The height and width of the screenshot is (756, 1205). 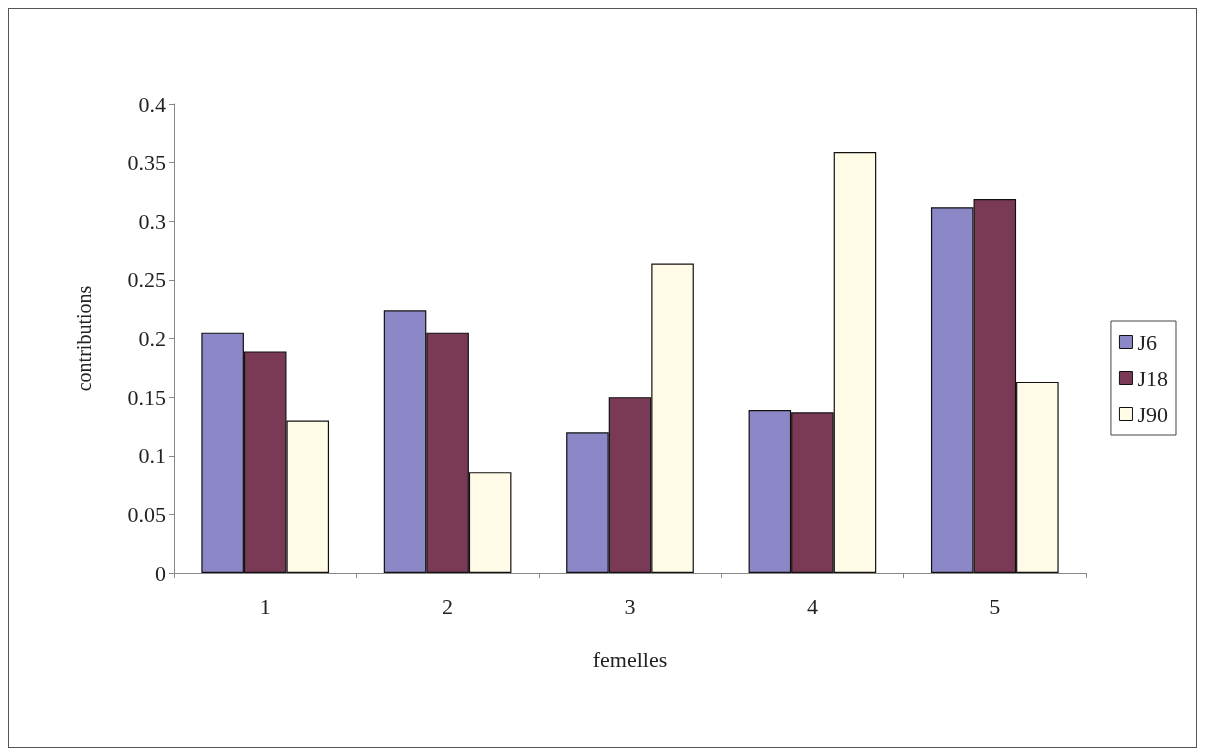 What do you see at coordinates (84, 338) in the screenshot?
I see `y-axis-title: contributions` at bounding box center [84, 338].